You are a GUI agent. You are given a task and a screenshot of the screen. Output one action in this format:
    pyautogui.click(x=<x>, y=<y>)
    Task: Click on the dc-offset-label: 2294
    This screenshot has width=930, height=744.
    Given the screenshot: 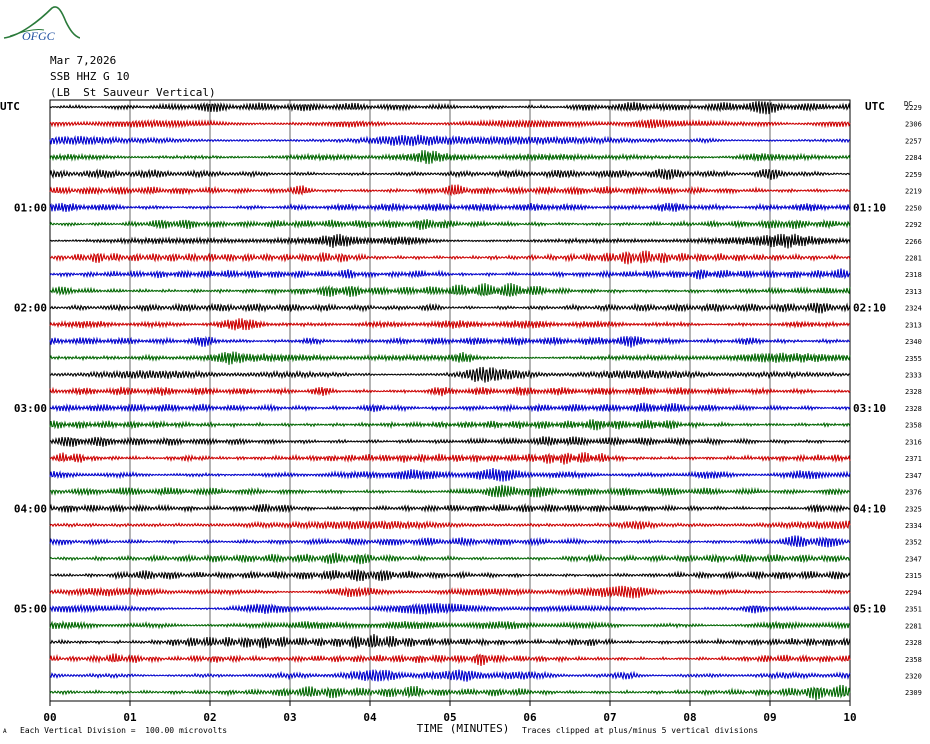 What is the action you would take?
    pyautogui.click(x=913, y=593)
    